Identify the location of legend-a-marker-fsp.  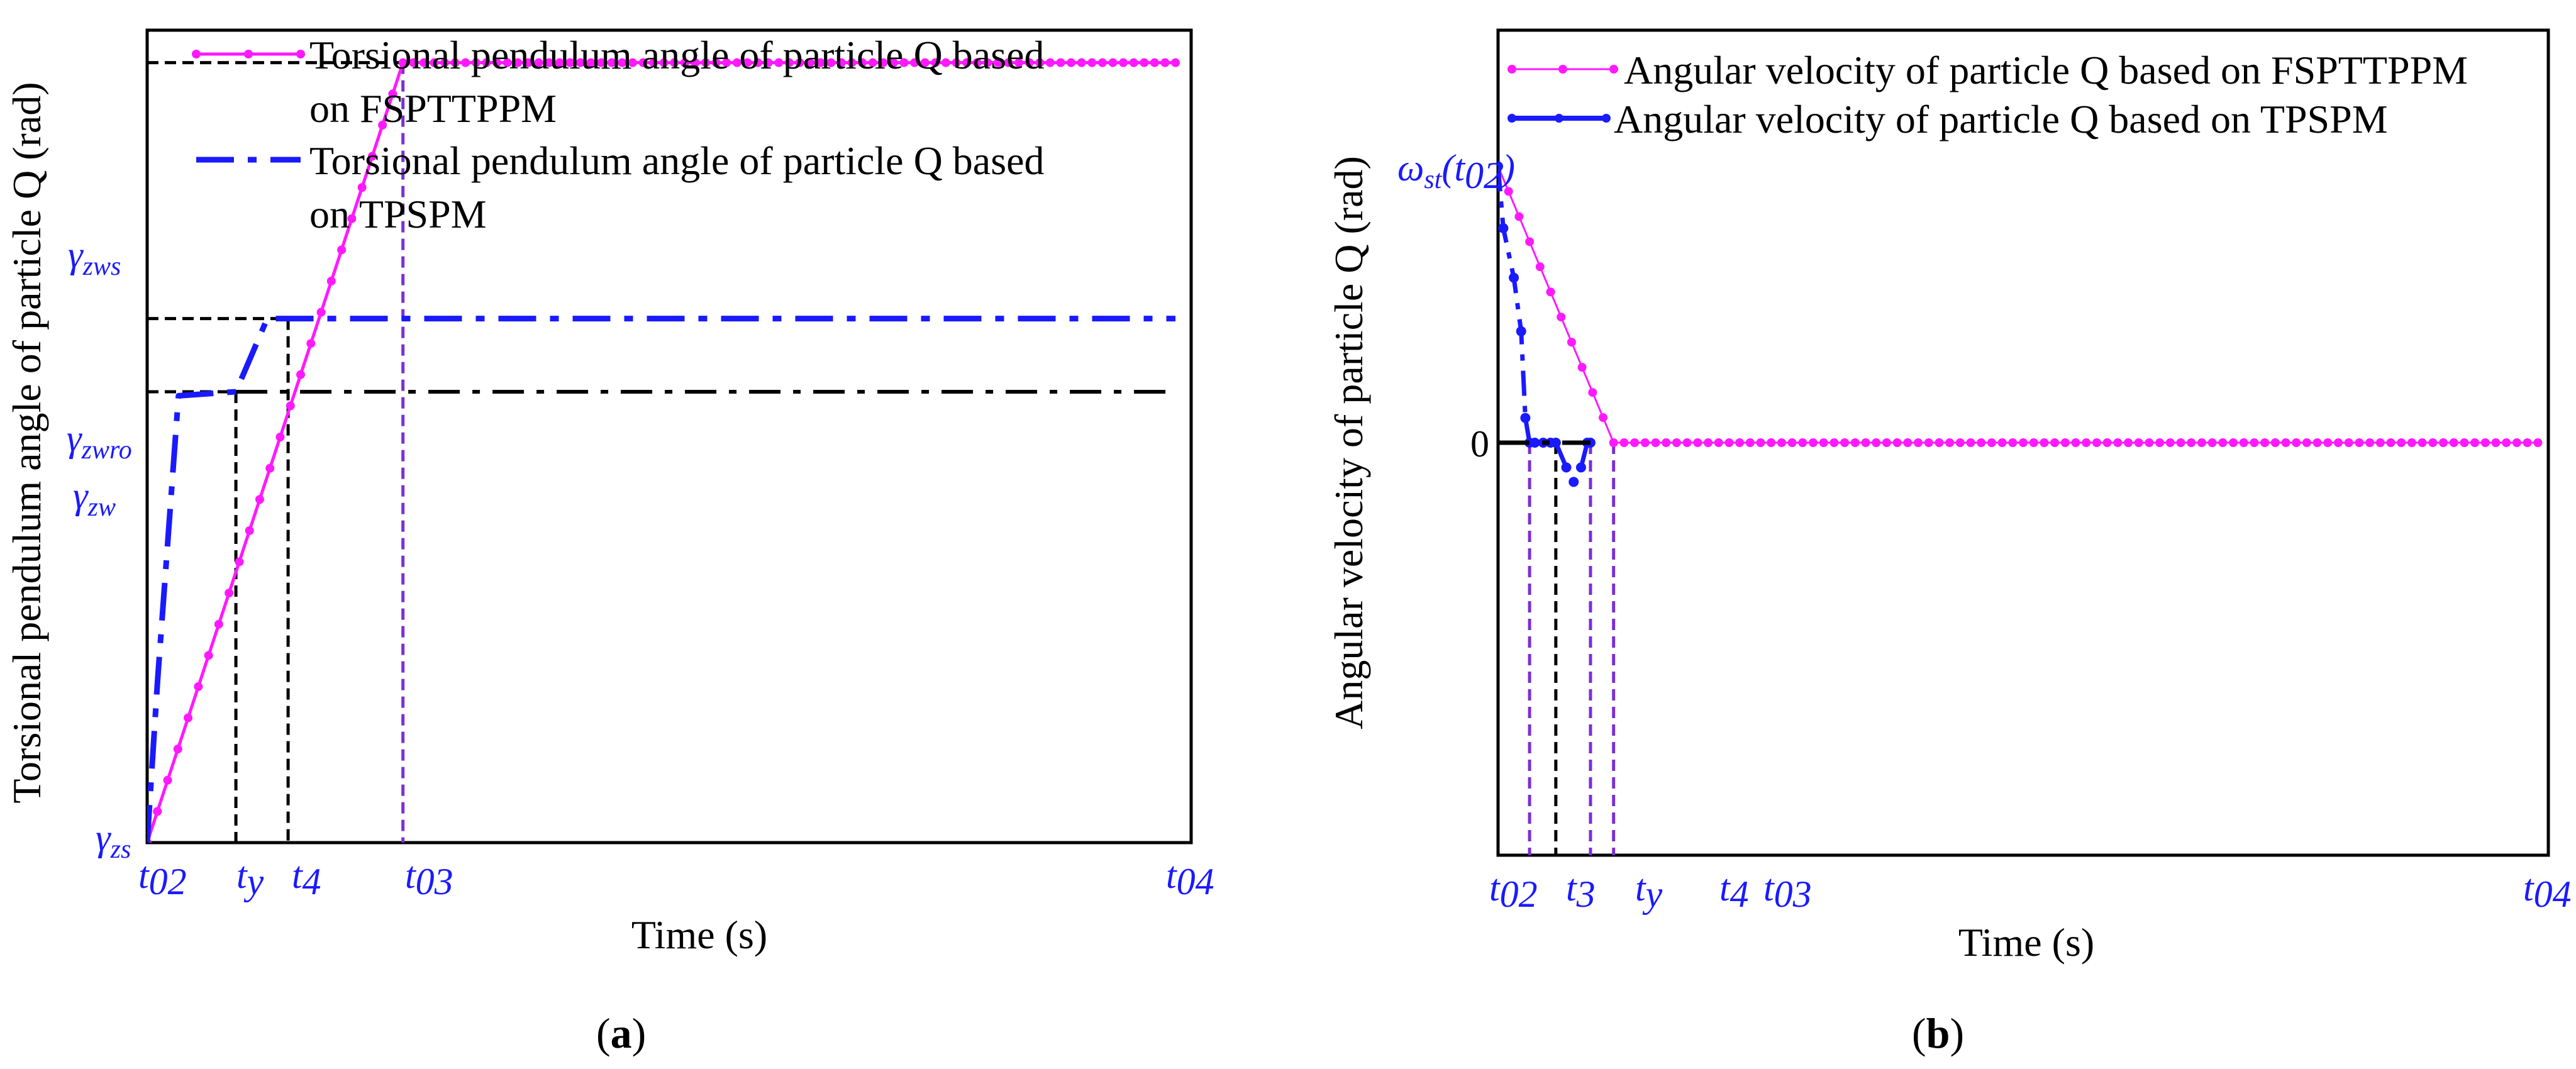
(196, 54).